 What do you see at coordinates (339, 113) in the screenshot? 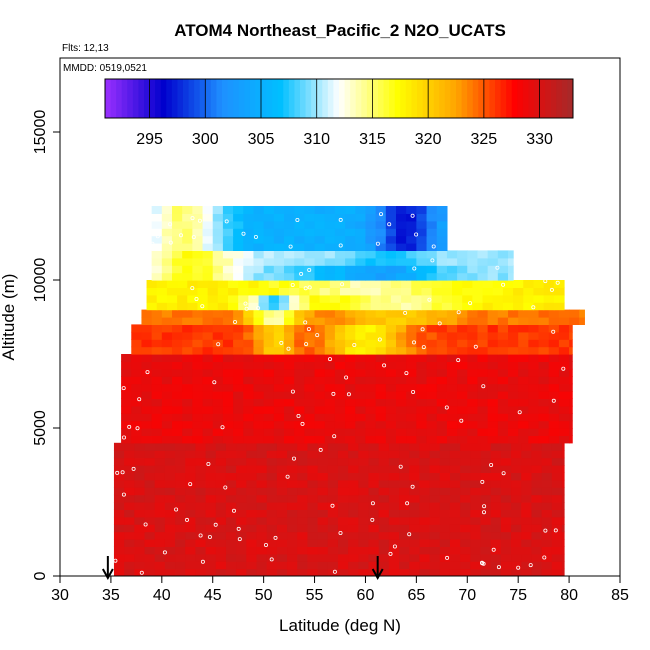
I see `colorbar: 295 300 305 310 315 320 325 330` at bounding box center [339, 113].